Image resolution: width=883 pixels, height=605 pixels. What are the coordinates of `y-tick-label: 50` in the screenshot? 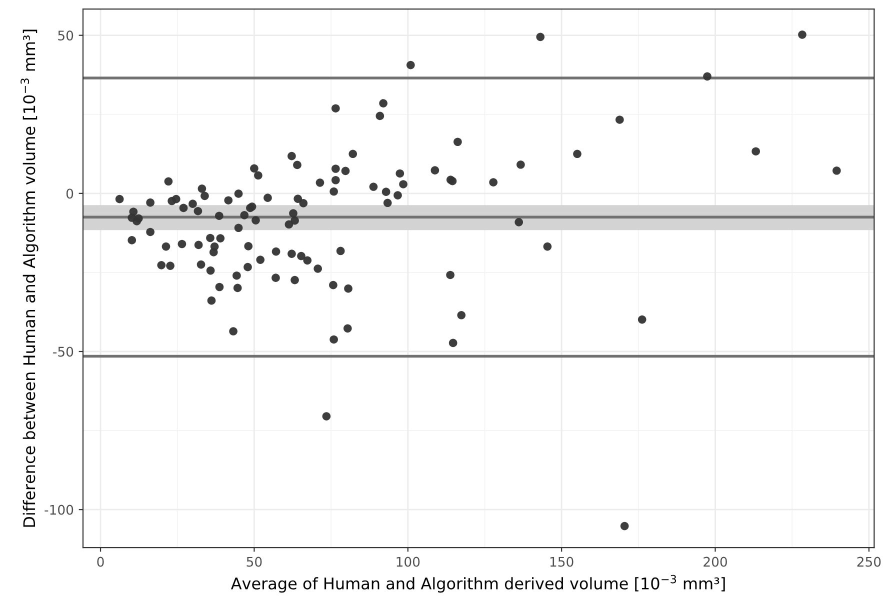 It's located at (66, 35).